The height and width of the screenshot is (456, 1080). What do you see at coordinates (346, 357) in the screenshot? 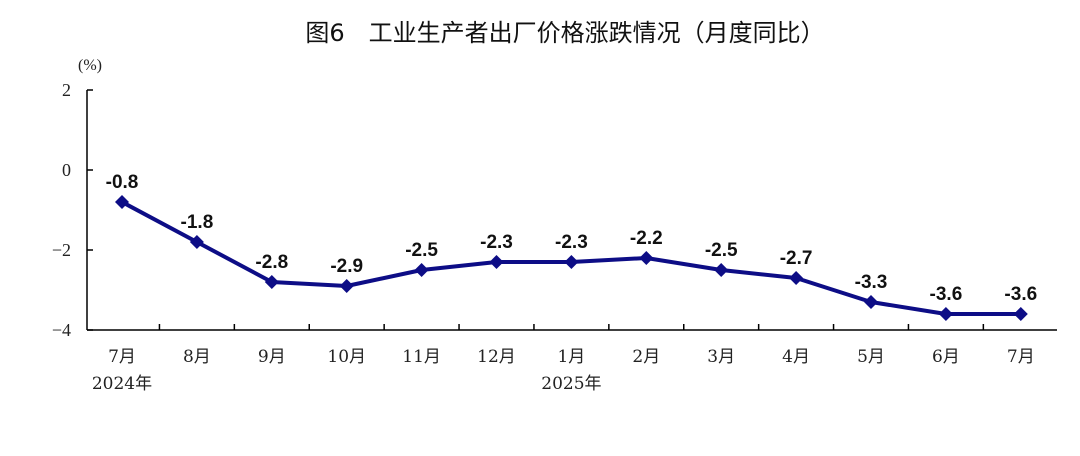
I see `x-tick-label: 10月` at bounding box center [346, 357].